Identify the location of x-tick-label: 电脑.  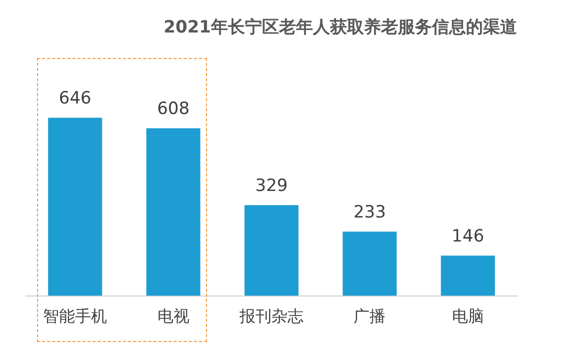
(468, 316).